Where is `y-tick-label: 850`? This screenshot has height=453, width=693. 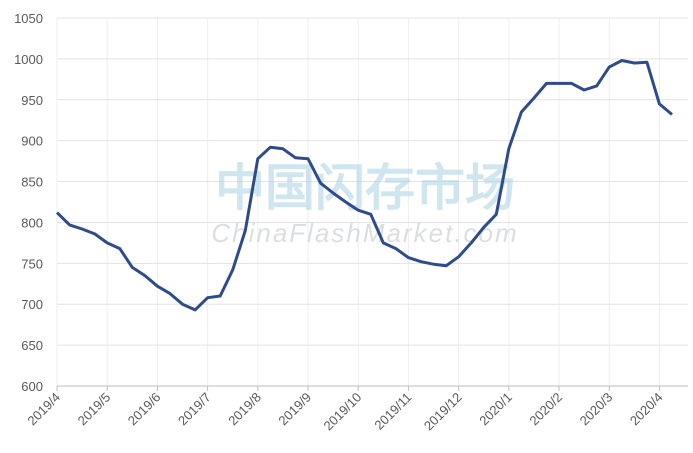
y-tick-label: 850 is located at coordinates (32, 182).